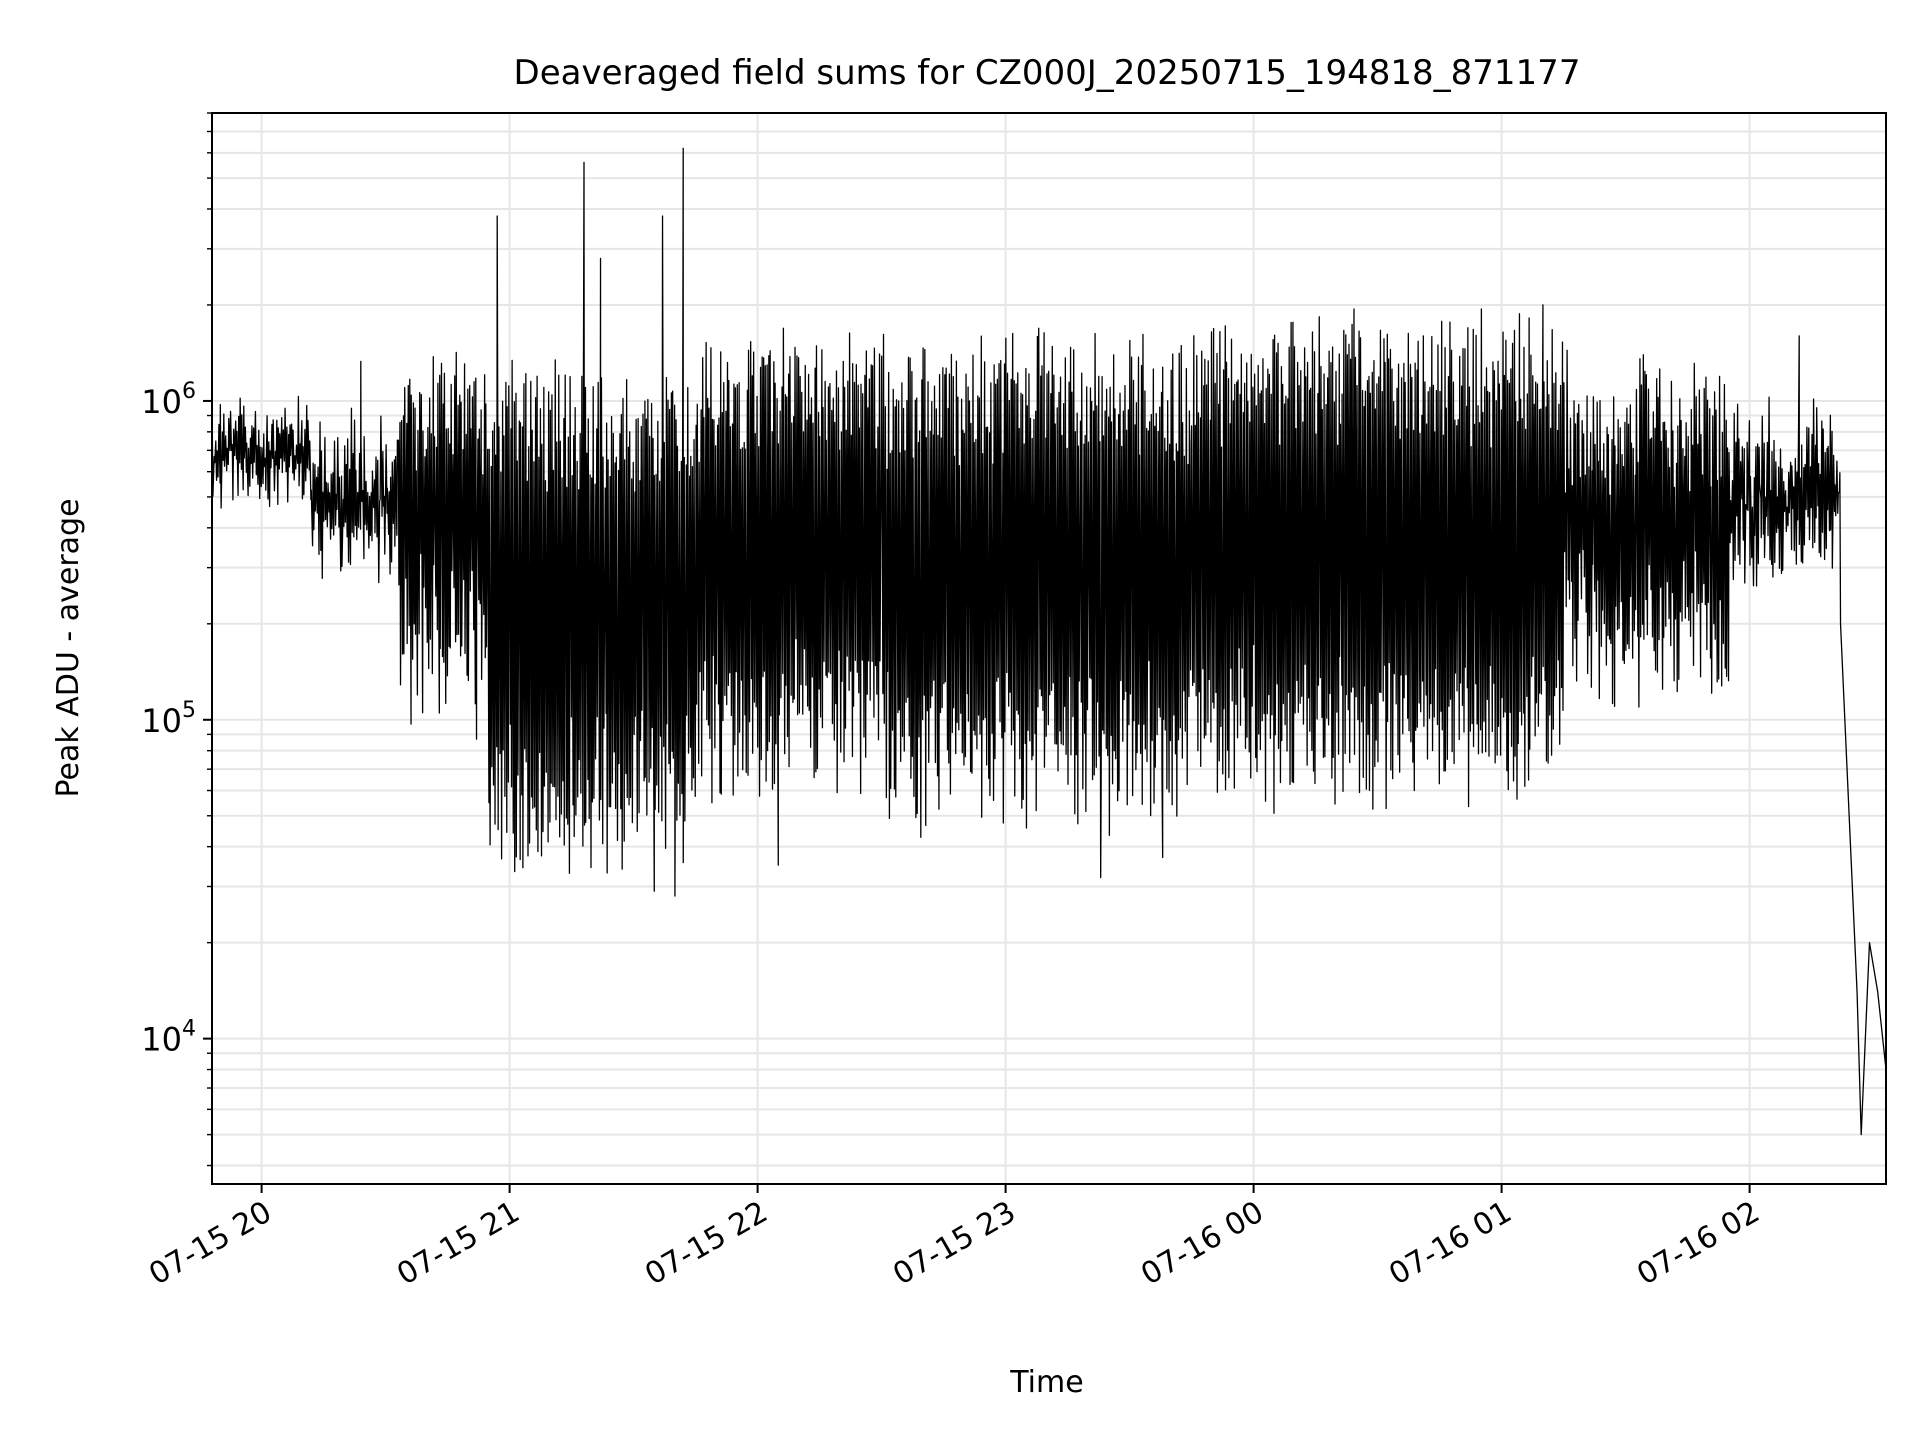  I want to click on y-tick-label: 10⁵, so click(168, 719).